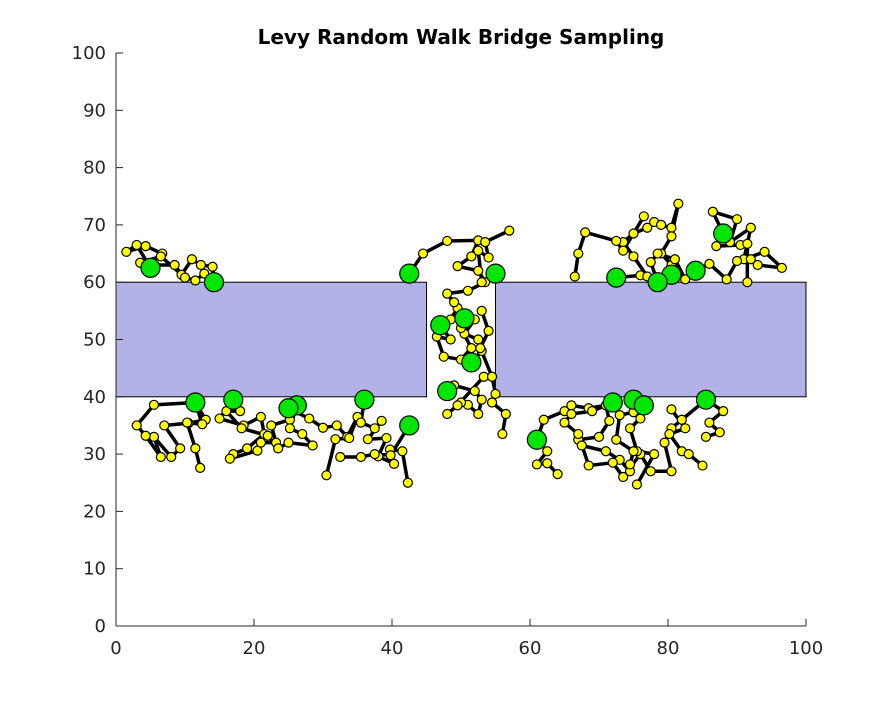 The image size is (891, 703). Describe the element at coordinates (530, 648) in the screenshot. I see `x-tick-label: 60` at that location.